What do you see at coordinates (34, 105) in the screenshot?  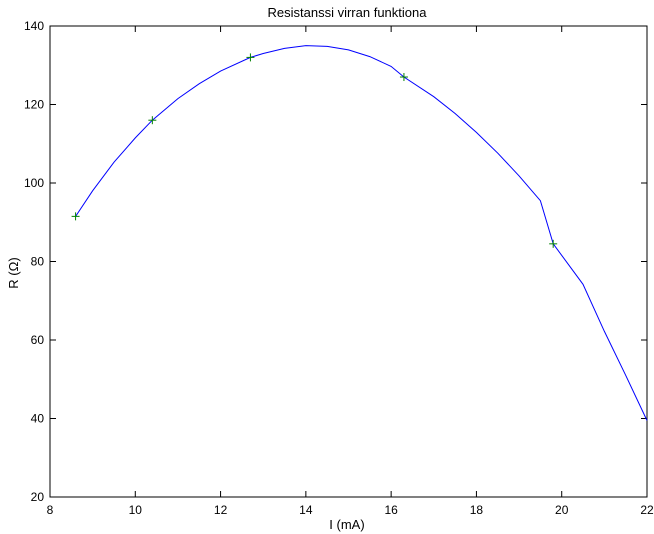 I see `y-tick-label: 120` at bounding box center [34, 105].